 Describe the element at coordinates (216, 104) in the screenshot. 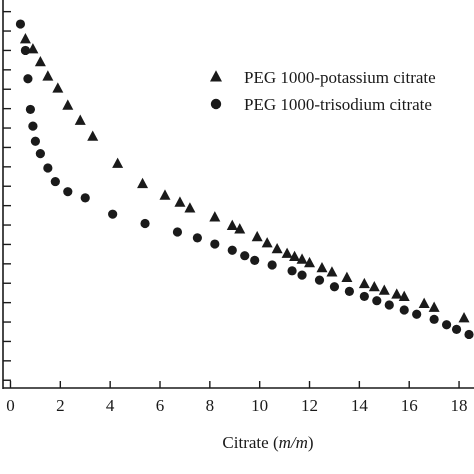

I see `legend-marker-circle` at that location.